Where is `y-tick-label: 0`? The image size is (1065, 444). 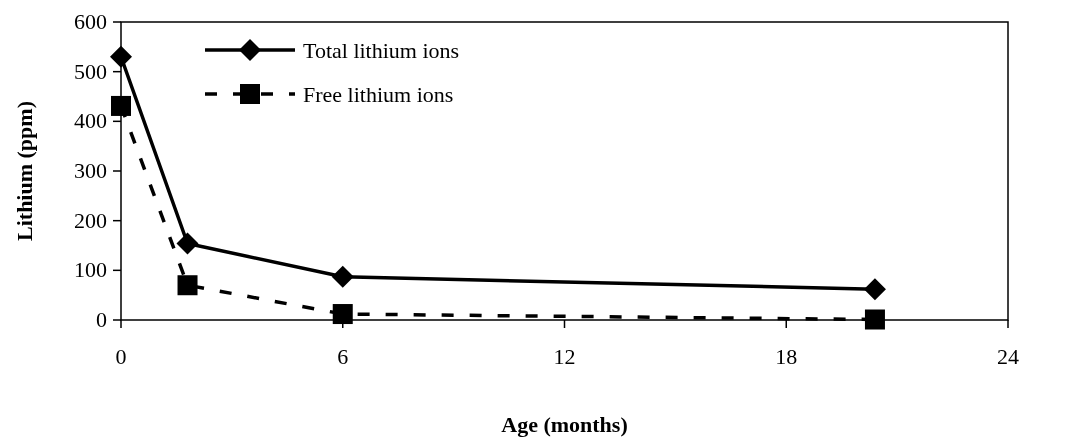 y-tick-label: 0 is located at coordinates (101, 319).